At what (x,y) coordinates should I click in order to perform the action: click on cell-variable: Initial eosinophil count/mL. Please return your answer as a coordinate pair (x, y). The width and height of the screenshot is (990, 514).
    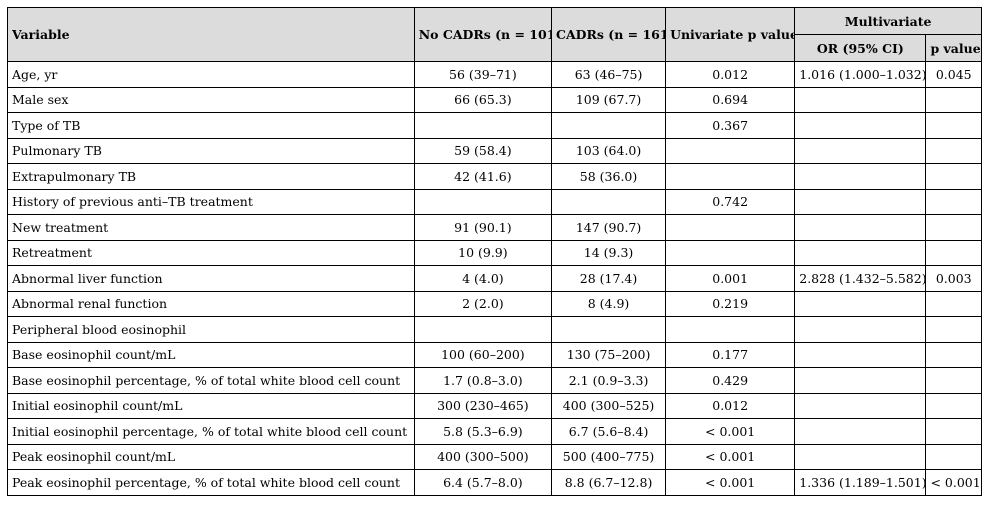
    Looking at the image, I should click on (211, 405).